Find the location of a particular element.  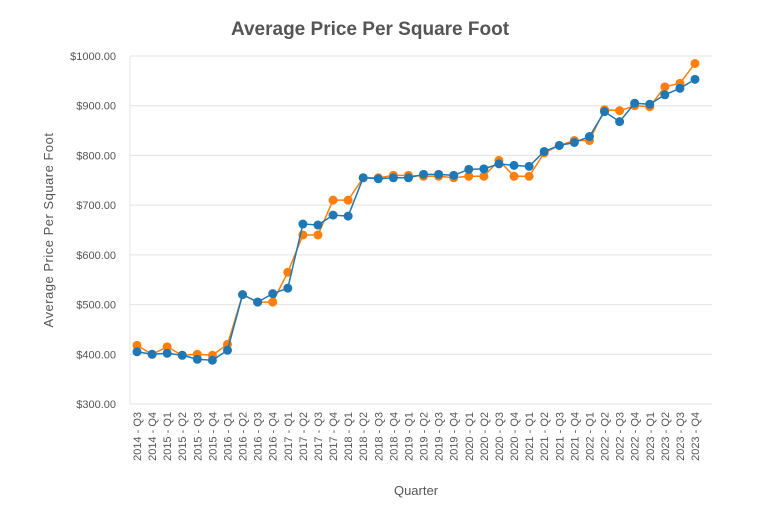

x-tick-label: 2023 - Q2 is located at coordinates (666, 436).